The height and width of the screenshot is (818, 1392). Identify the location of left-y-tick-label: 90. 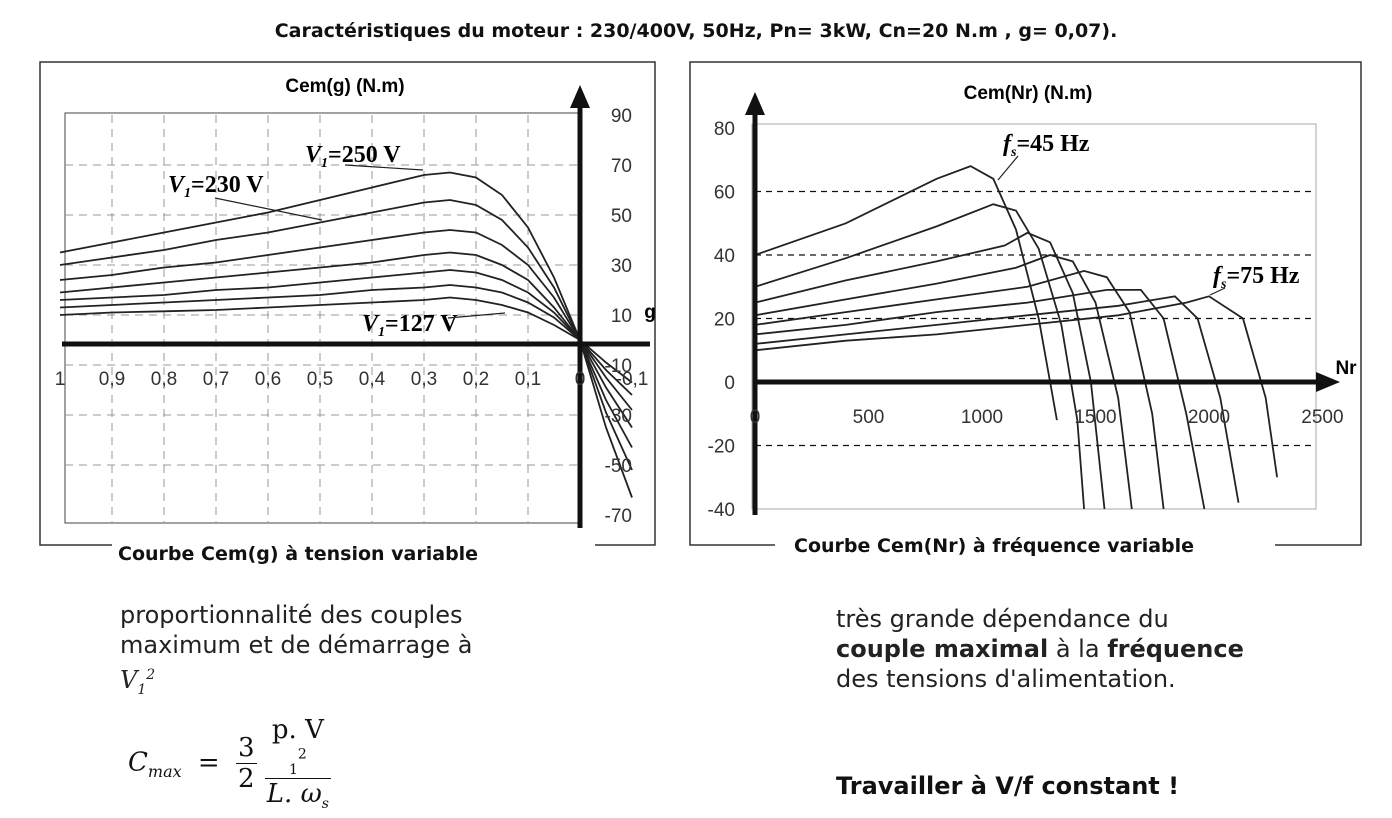
(621, 116).